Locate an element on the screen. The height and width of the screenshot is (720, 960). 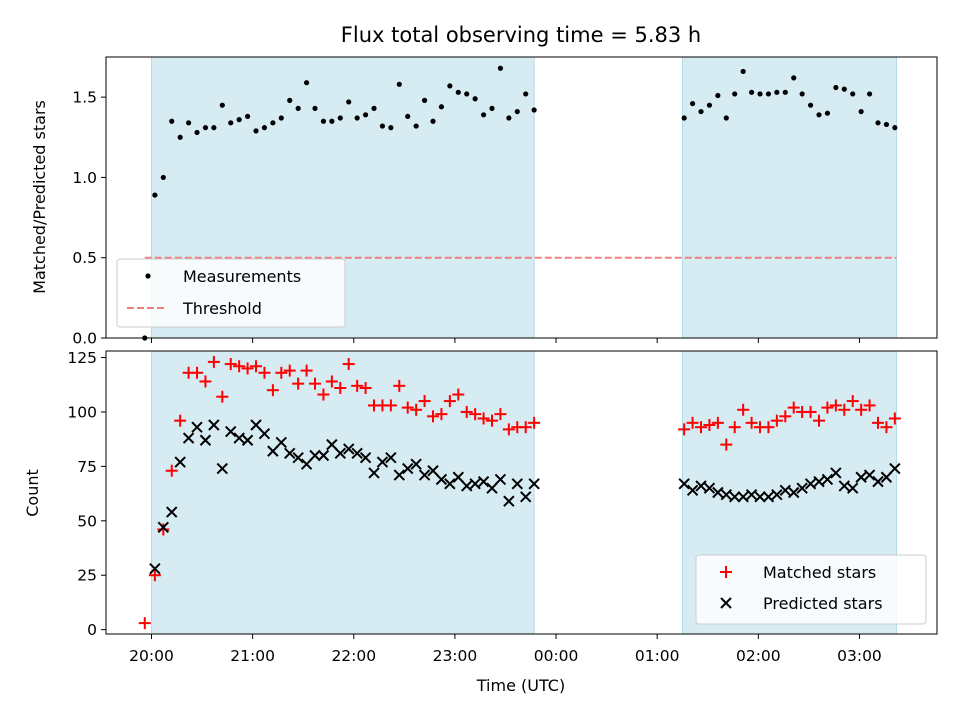
legend-label-matched-stars: Matched stars is located at coordinates (819, 572).